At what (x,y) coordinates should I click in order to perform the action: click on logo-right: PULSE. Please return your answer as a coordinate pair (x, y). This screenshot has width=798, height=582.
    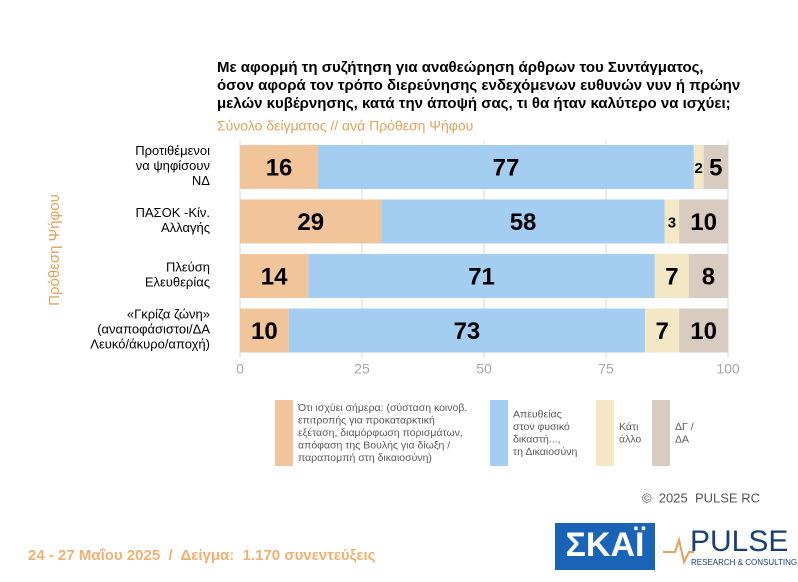
    Looking at the image, I should click on (739, 541).